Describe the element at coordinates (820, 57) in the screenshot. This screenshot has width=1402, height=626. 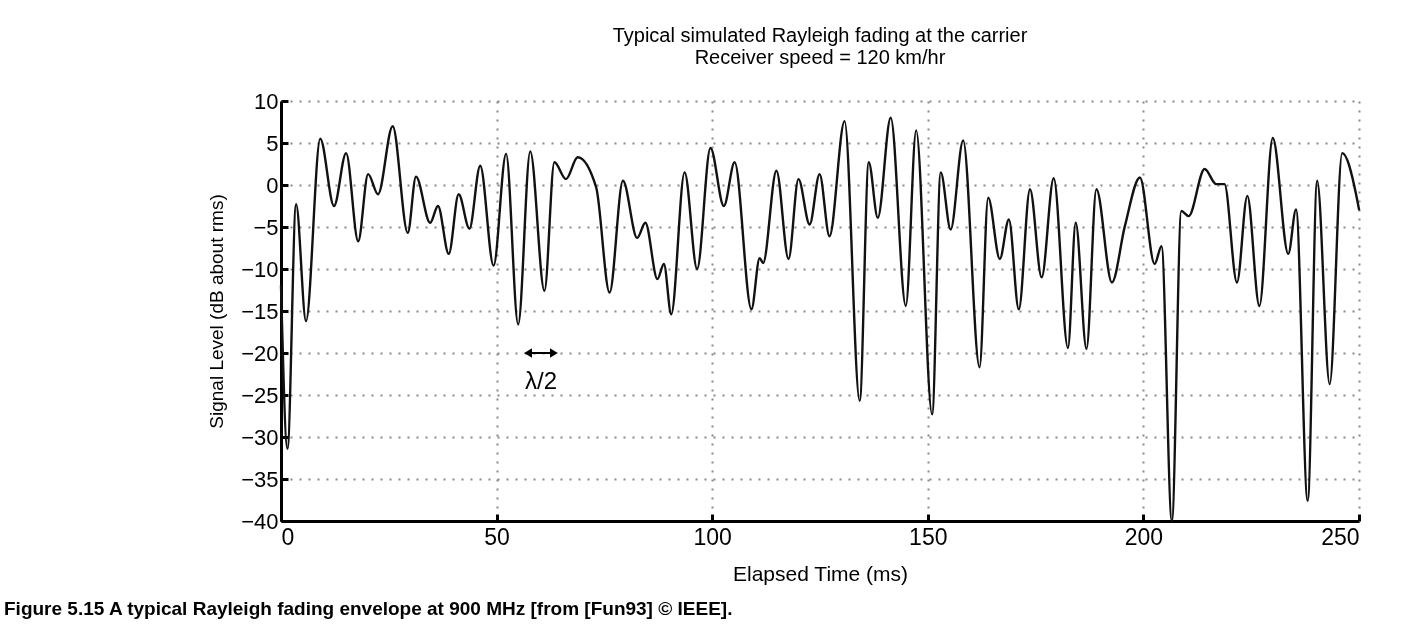
I see `chart-subtitle: Receiver speed = 120 km/hr` at that location.